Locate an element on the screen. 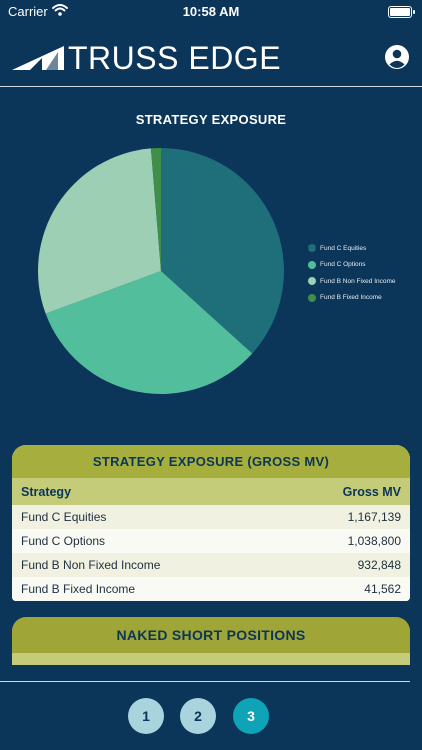 This screenshot has height=750, width=422. gross-mv-cell: 1,038,800 is located at coordinates (374, 541).